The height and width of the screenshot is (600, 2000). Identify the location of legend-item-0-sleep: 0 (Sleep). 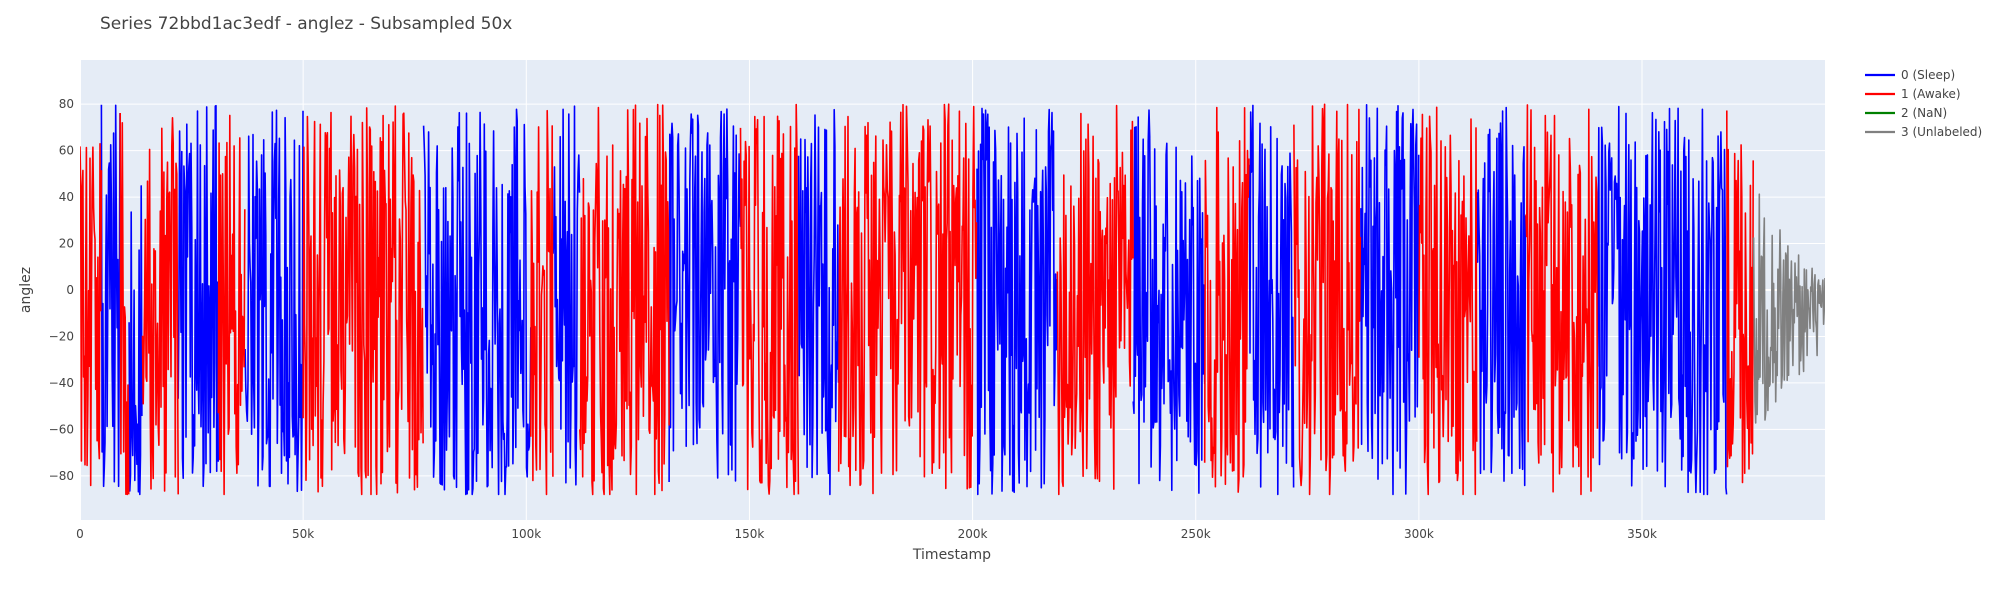
(1910, 75).